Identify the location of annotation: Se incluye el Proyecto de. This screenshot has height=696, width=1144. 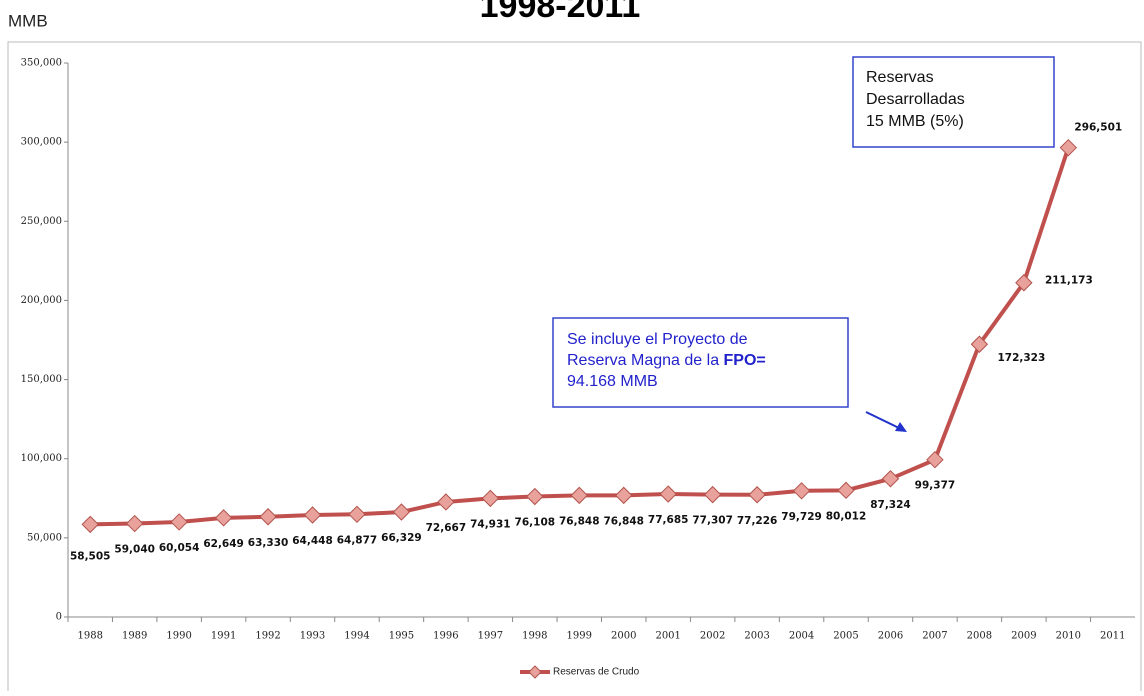
(657, 339).